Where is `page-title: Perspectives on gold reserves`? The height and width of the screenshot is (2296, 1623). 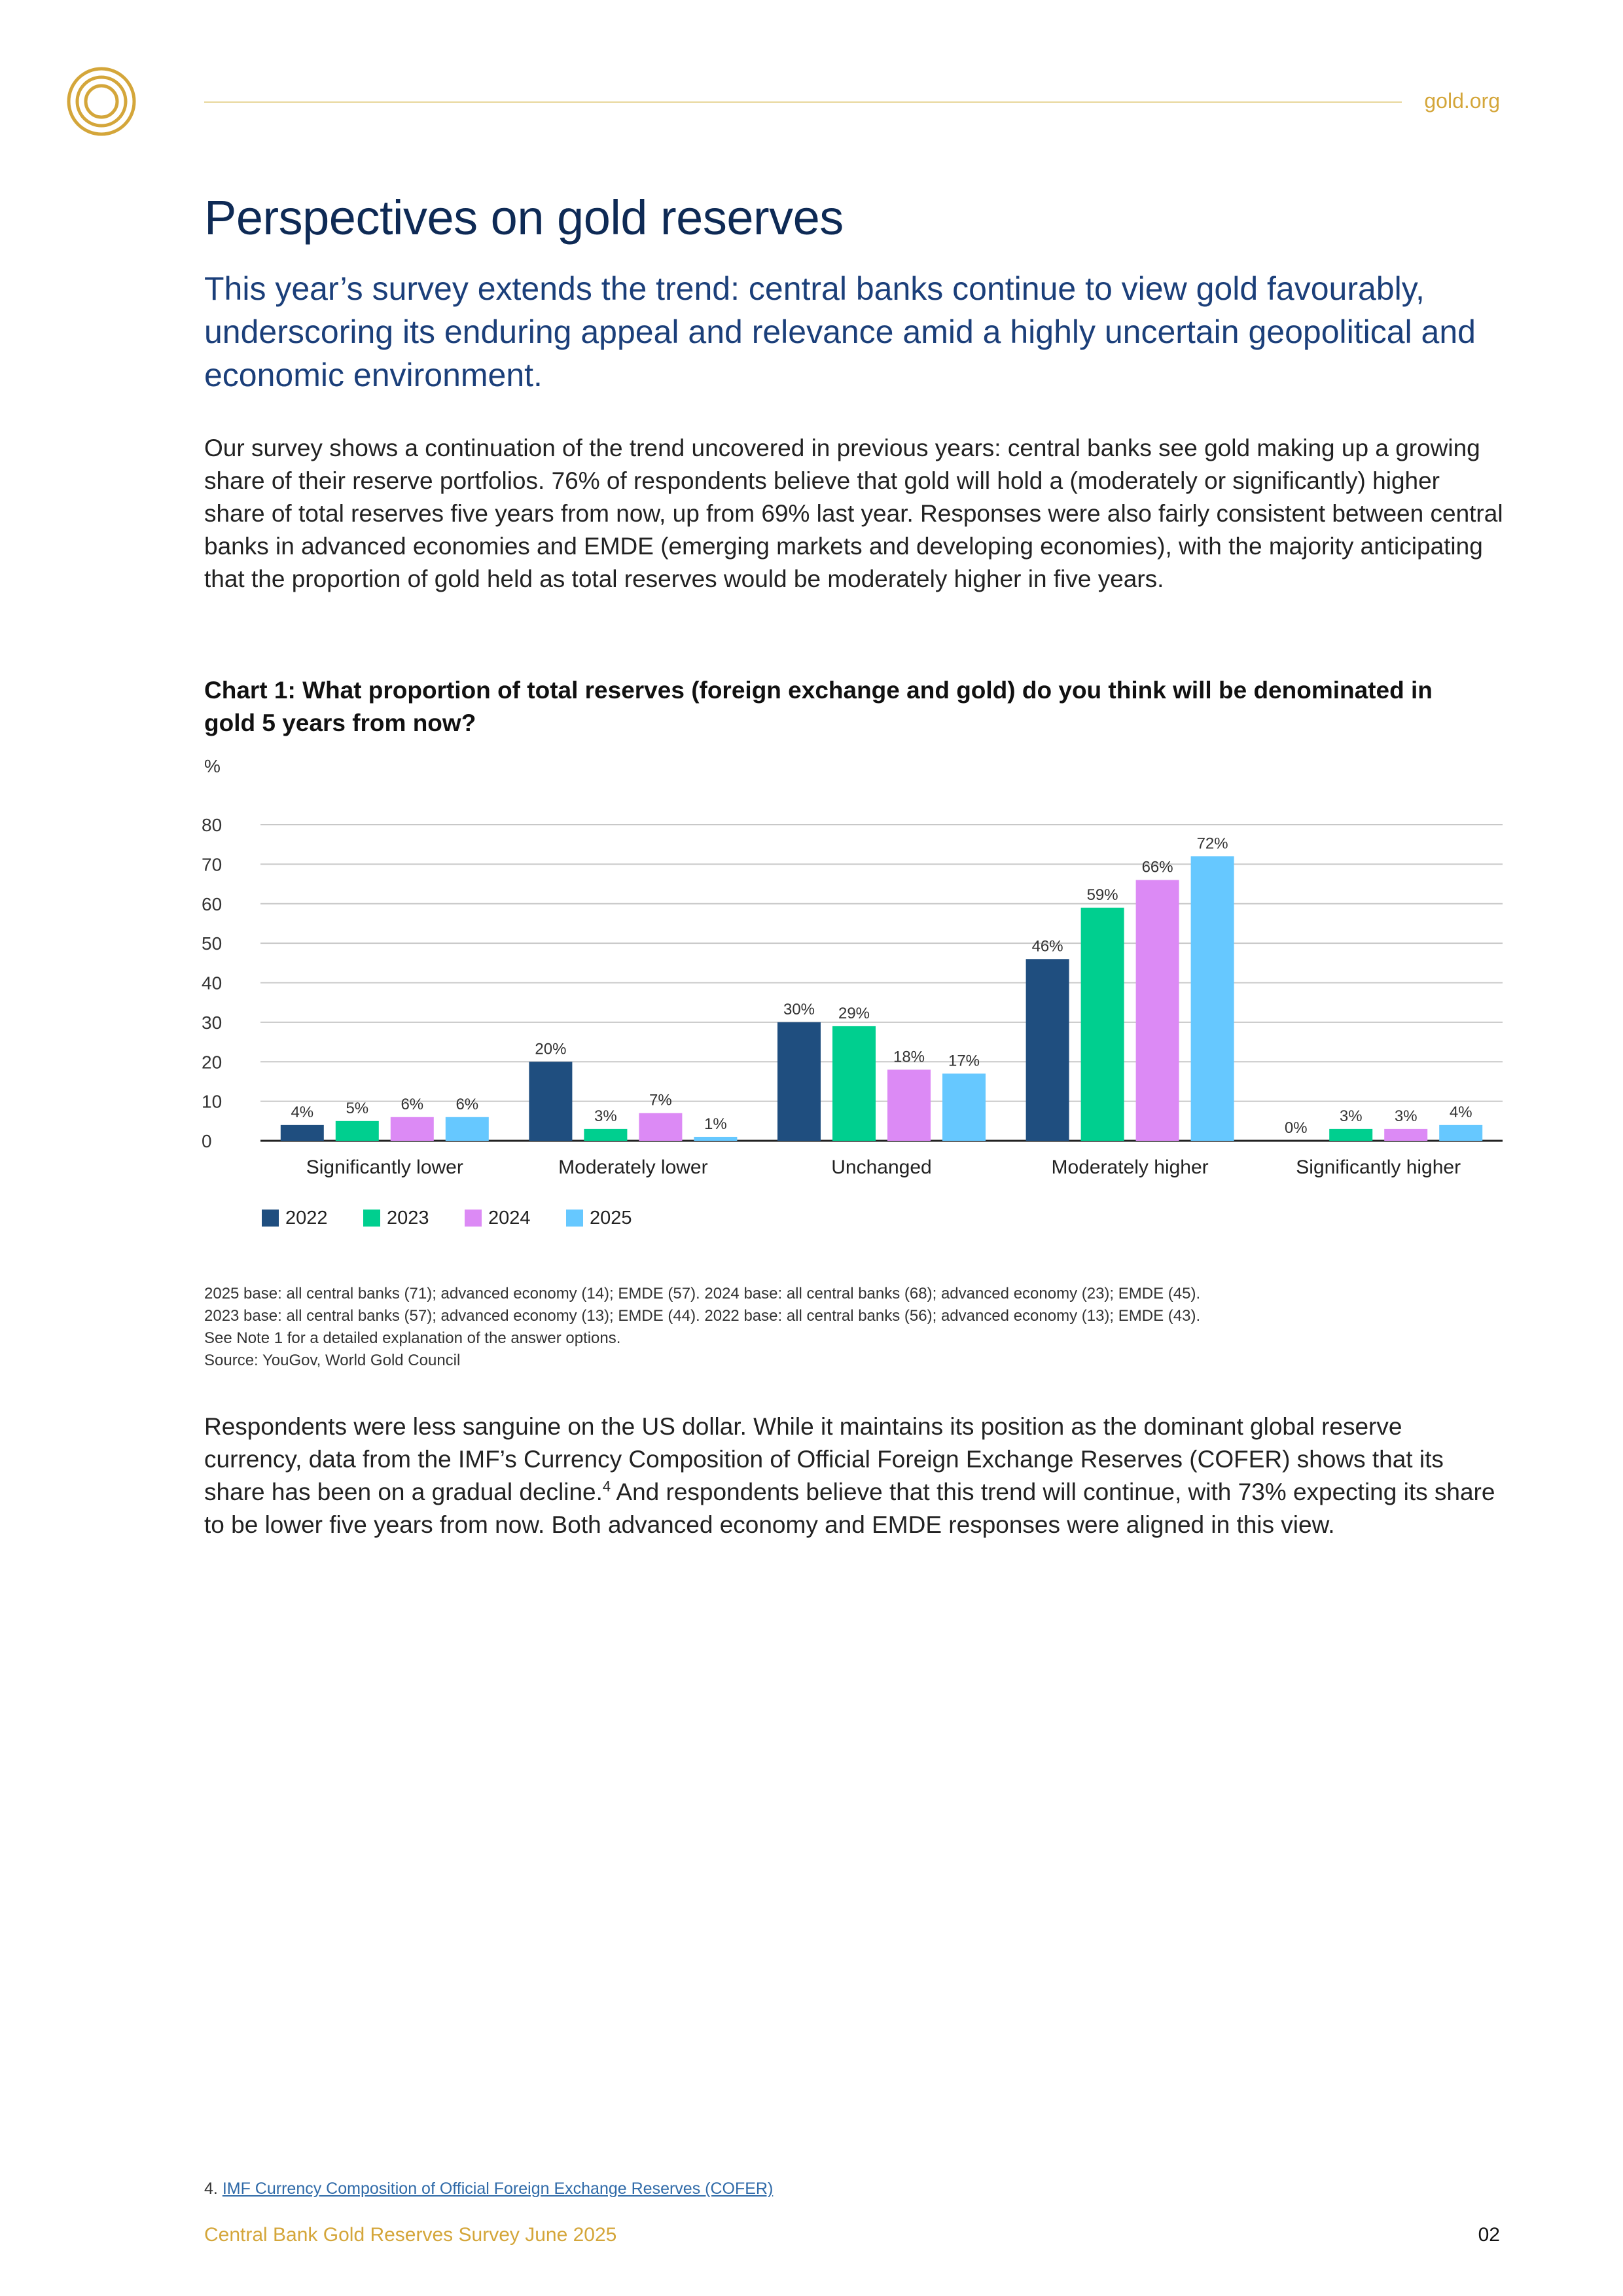 page-title: Perspectives on gold reserves is located at coordinates (524, 217).